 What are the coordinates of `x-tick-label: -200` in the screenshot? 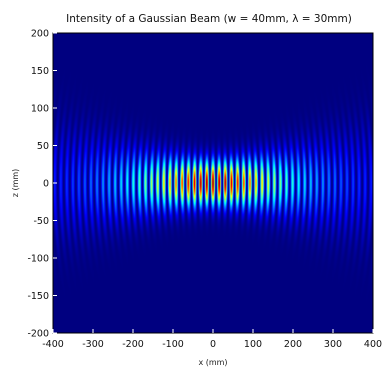 It's located at (133, 344).